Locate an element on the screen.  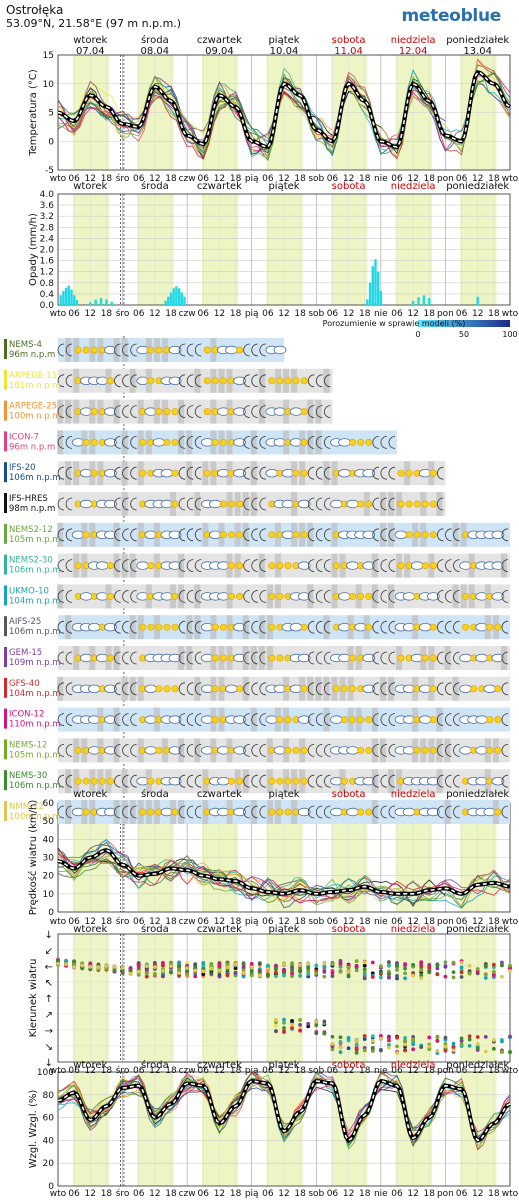
model-name: IFS-HRES is located at coordinates (28, 499).